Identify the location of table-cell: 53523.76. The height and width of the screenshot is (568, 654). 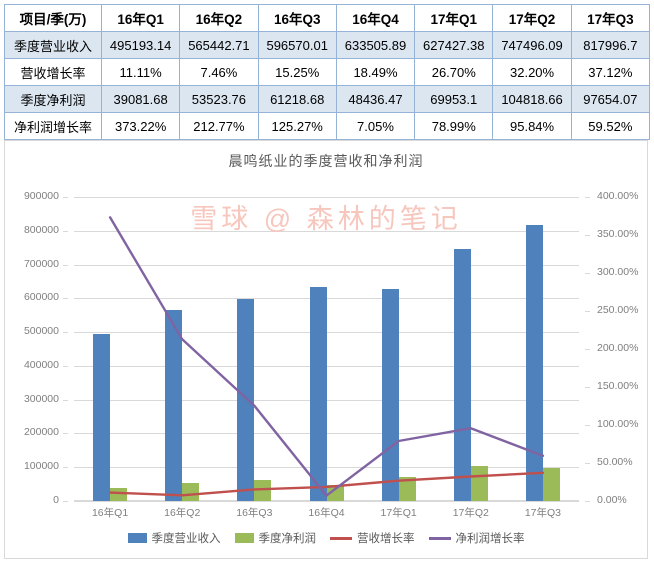
(219, 99).